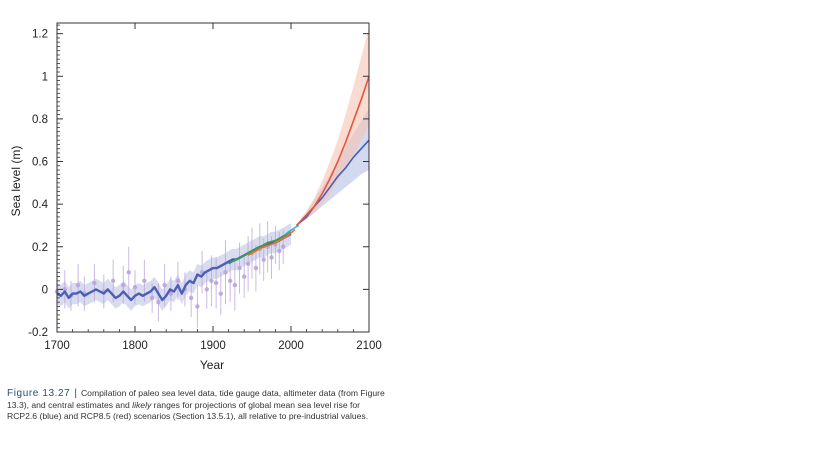 The image size is (819, 460). I want to click on x-tick-label-1: 1800, so click(135, 346).